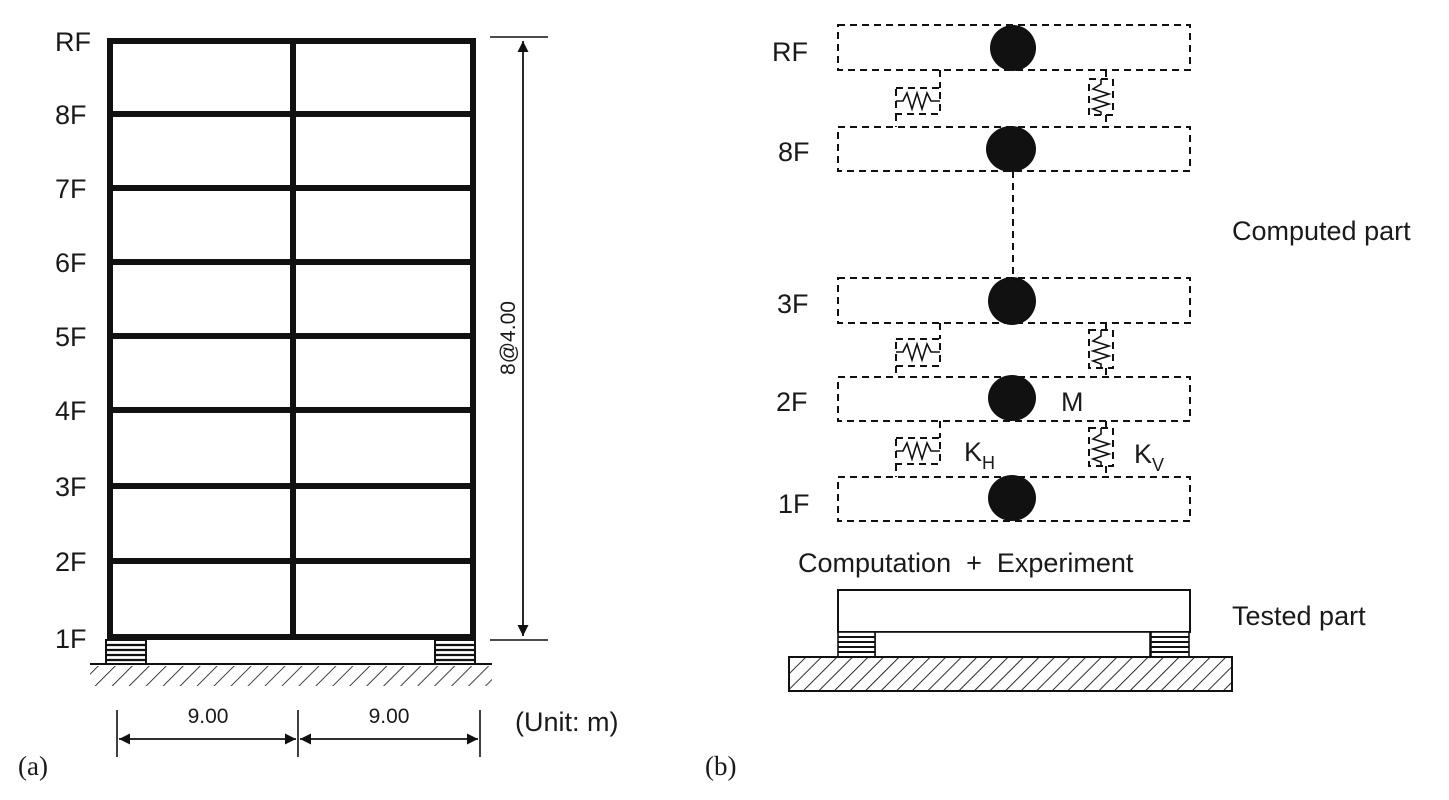  I want to click on floor-label-b-8f: 8F, so click(794, 152).